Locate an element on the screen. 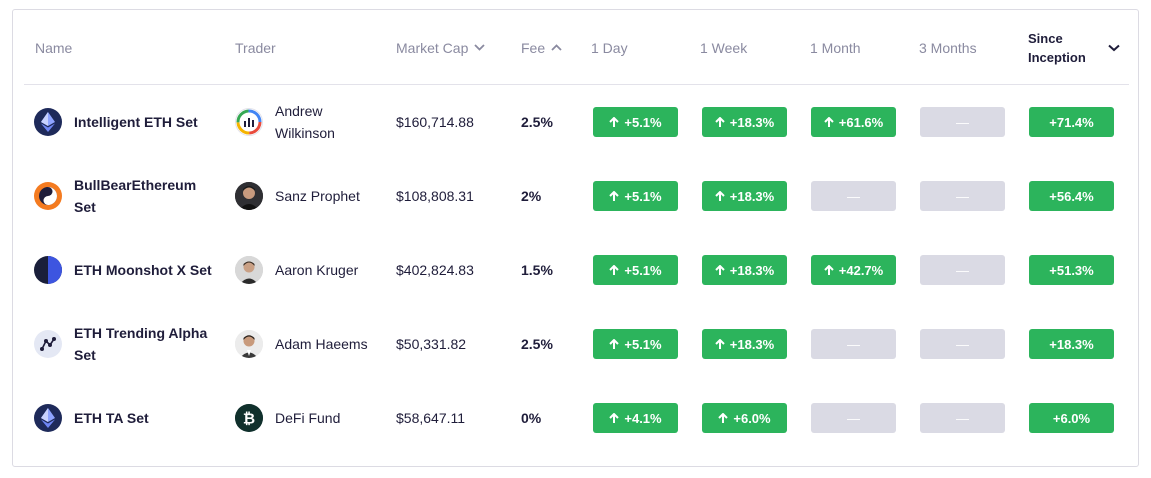  trader-cell: Aaron Kruger is located at coordinates (315, 270).